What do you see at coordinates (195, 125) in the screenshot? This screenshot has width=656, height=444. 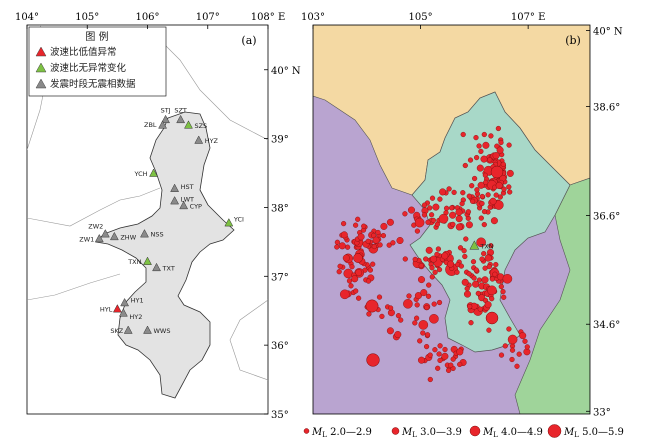 I see `station-szs: SZS` at bounding box center [195, 125].